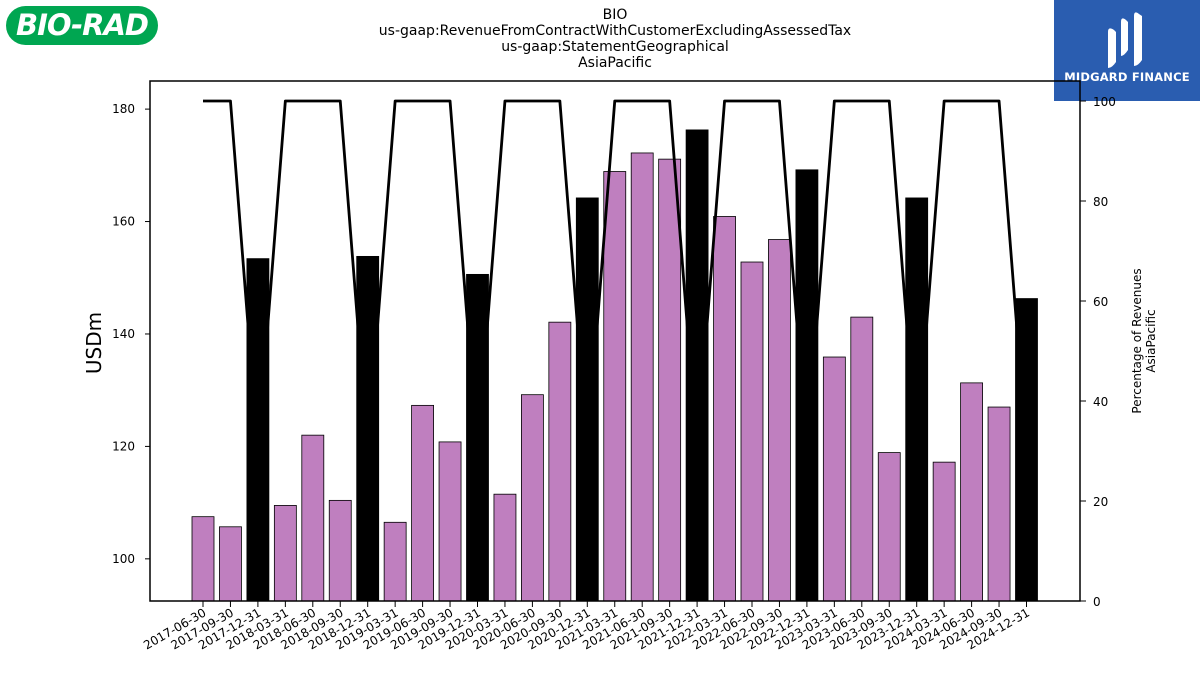  I want to click on y2-tick-label-0: 0, so click(1097, 602).